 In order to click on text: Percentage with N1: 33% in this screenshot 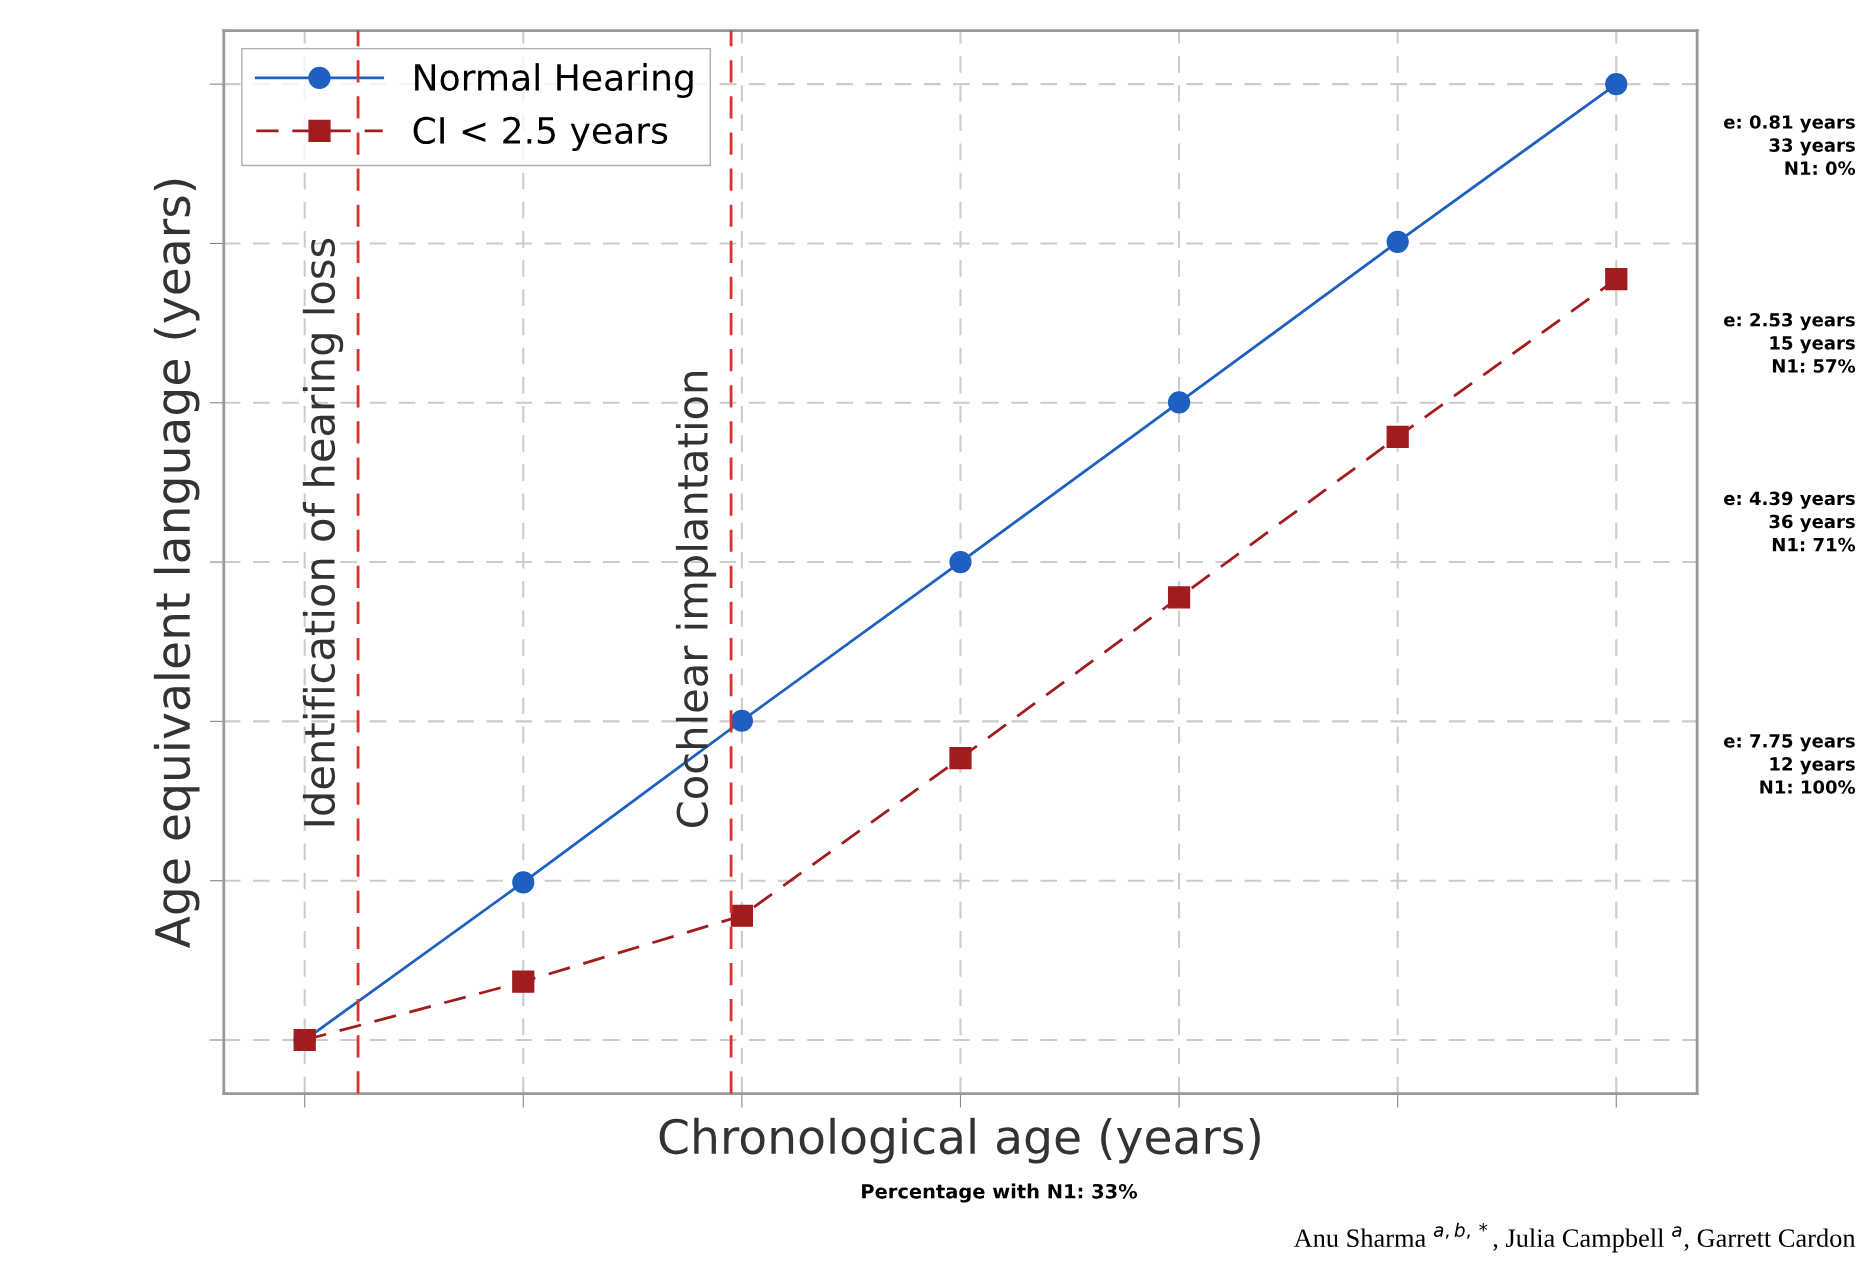, I will do `click(1000, 1193)`.